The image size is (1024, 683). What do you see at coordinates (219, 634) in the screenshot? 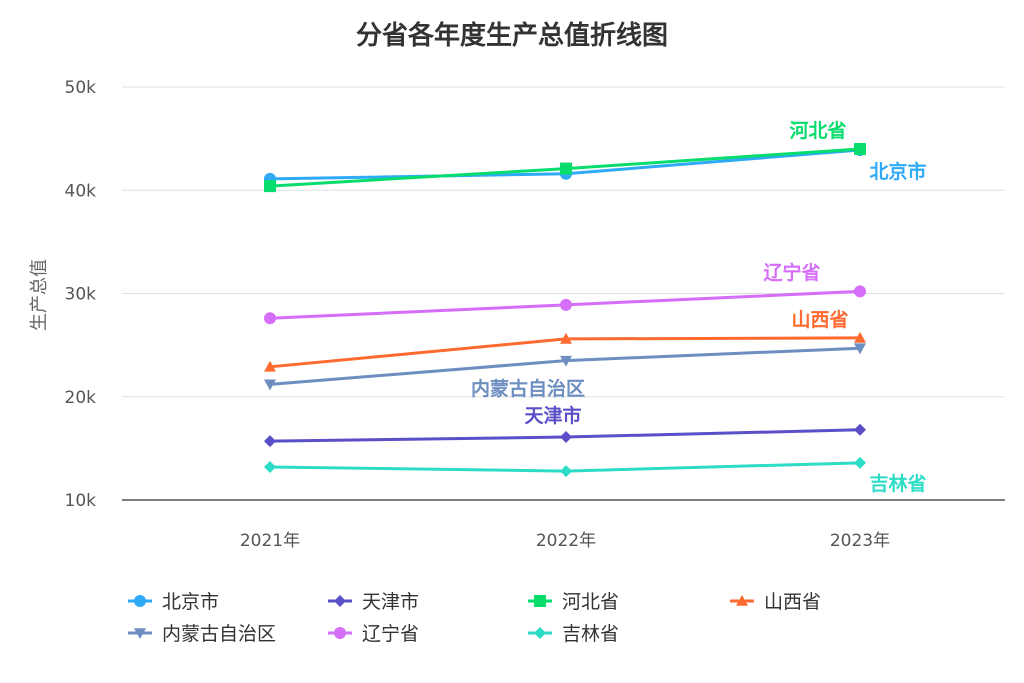
I see `legend-label: 内蒙古自治区` at bounding box center [219, 634].